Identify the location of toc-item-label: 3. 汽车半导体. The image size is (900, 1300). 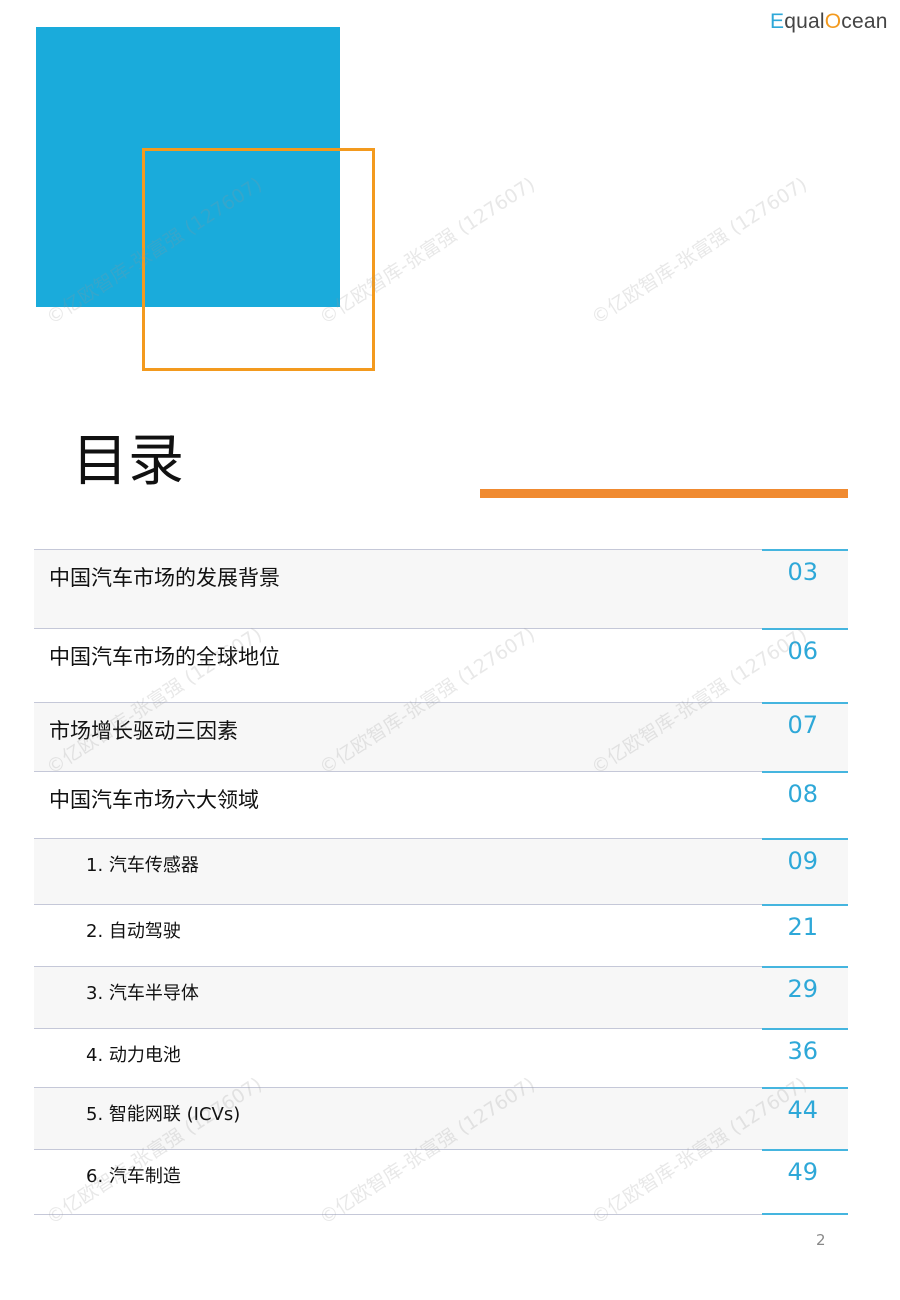
(142, 993).